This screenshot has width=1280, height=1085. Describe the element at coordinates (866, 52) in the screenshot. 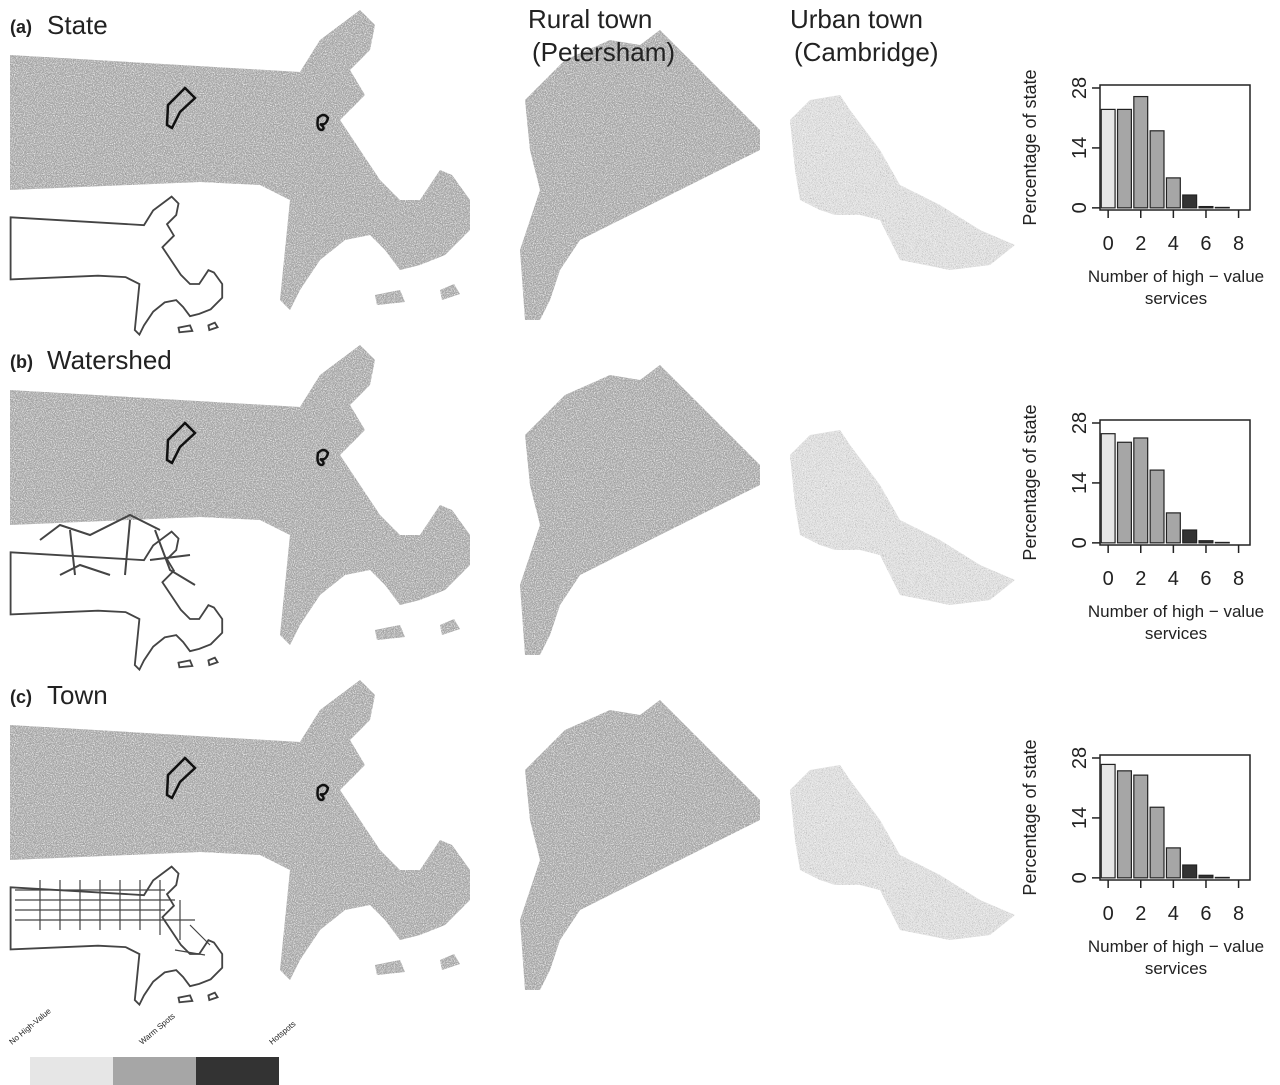

I see `column-header: (Cambridge)` at that location.